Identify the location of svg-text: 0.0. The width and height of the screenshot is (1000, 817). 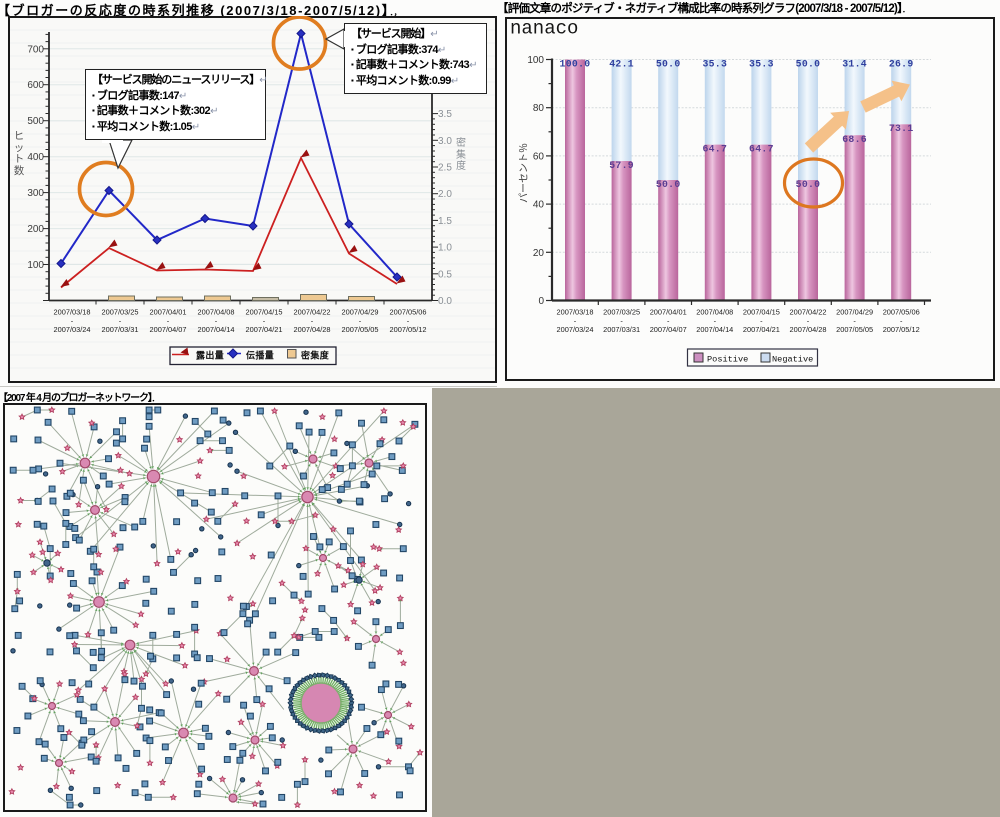
(445, 301).